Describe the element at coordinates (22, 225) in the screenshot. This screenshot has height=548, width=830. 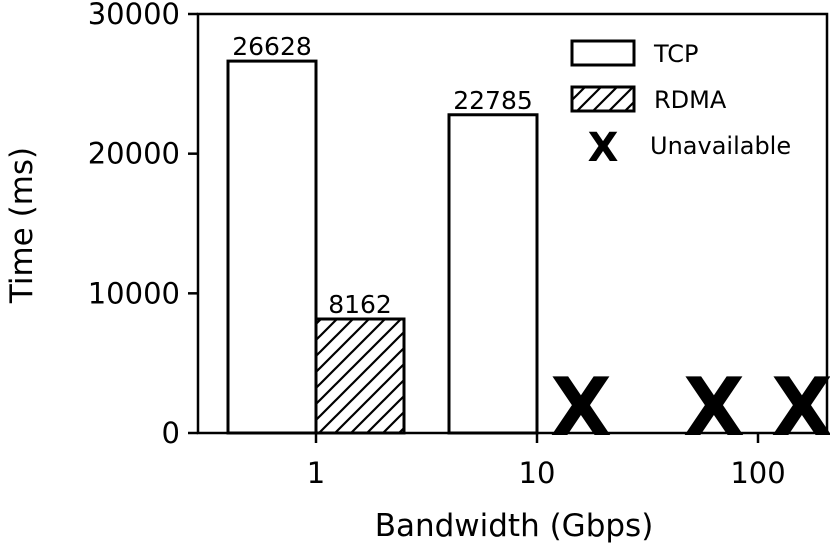
I see `y-axis-label: Time (ms)` at that location.